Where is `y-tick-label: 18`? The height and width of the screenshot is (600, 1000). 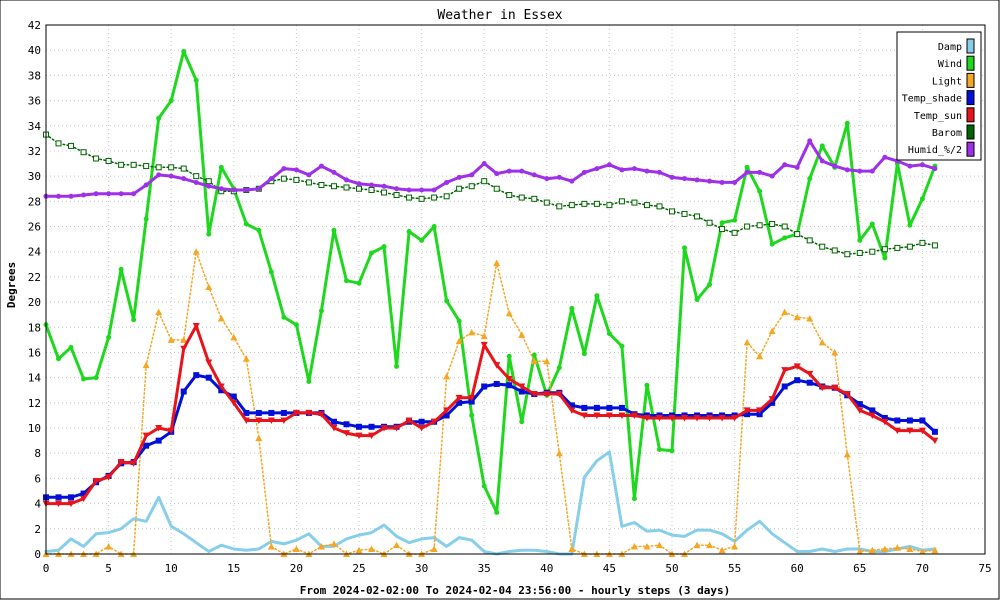 y-tick-label: 18 is located at coordinates (34, 327).